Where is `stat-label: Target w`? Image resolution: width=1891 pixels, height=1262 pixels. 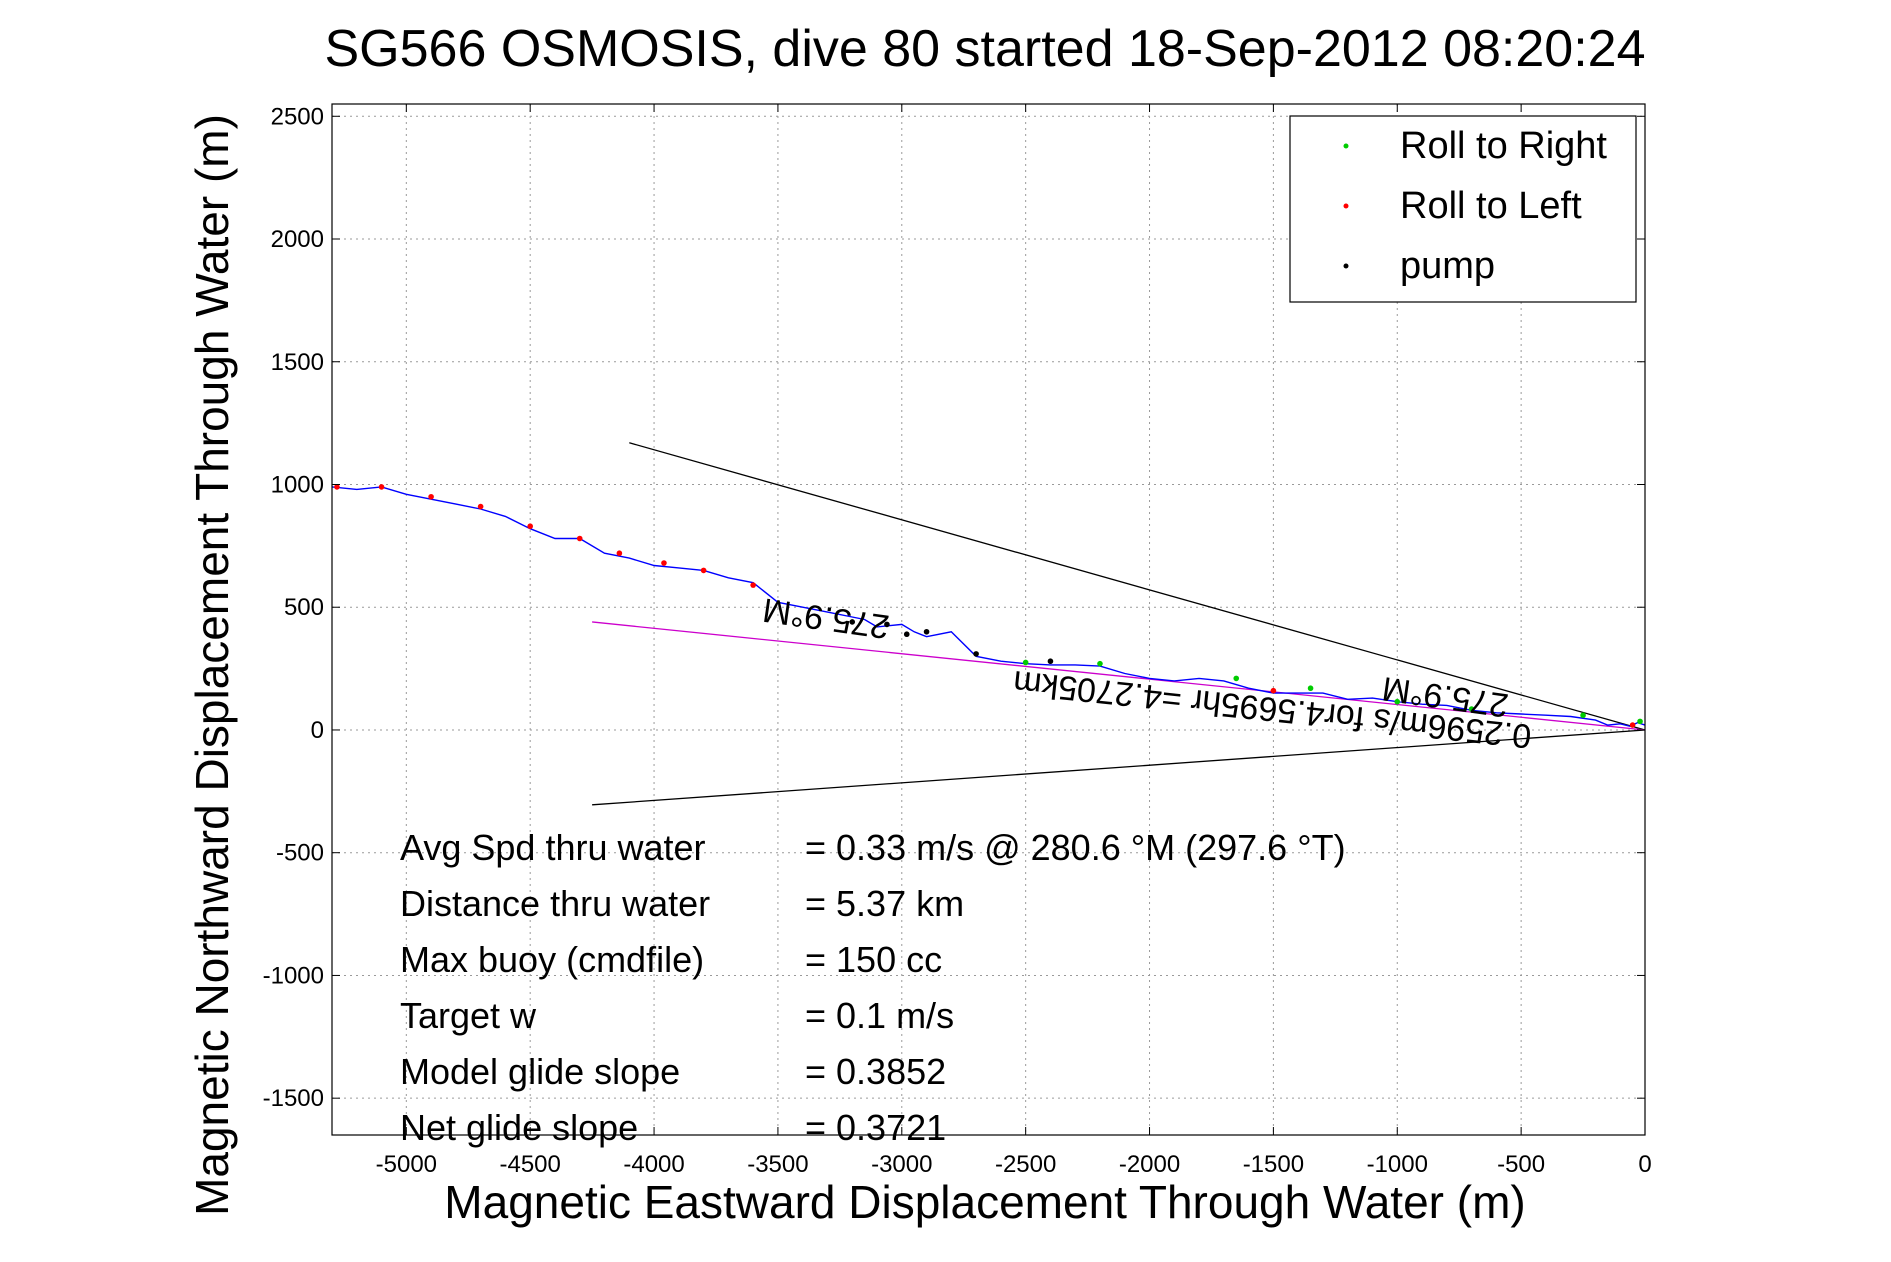
stat-label: Target w is located at coordinates (468, 1015).